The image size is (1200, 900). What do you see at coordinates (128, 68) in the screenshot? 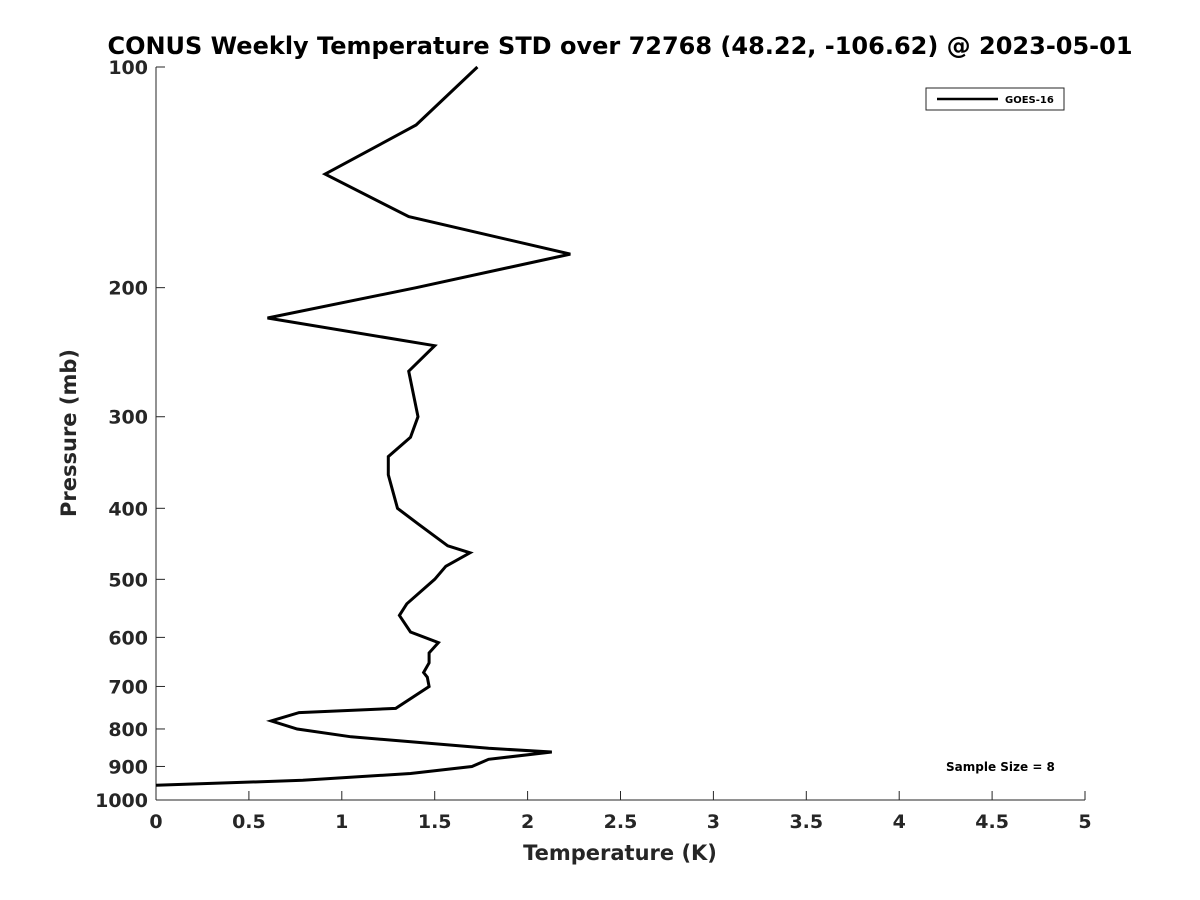
I see `y-tick-label: 100` at bounding box center [128, 68].